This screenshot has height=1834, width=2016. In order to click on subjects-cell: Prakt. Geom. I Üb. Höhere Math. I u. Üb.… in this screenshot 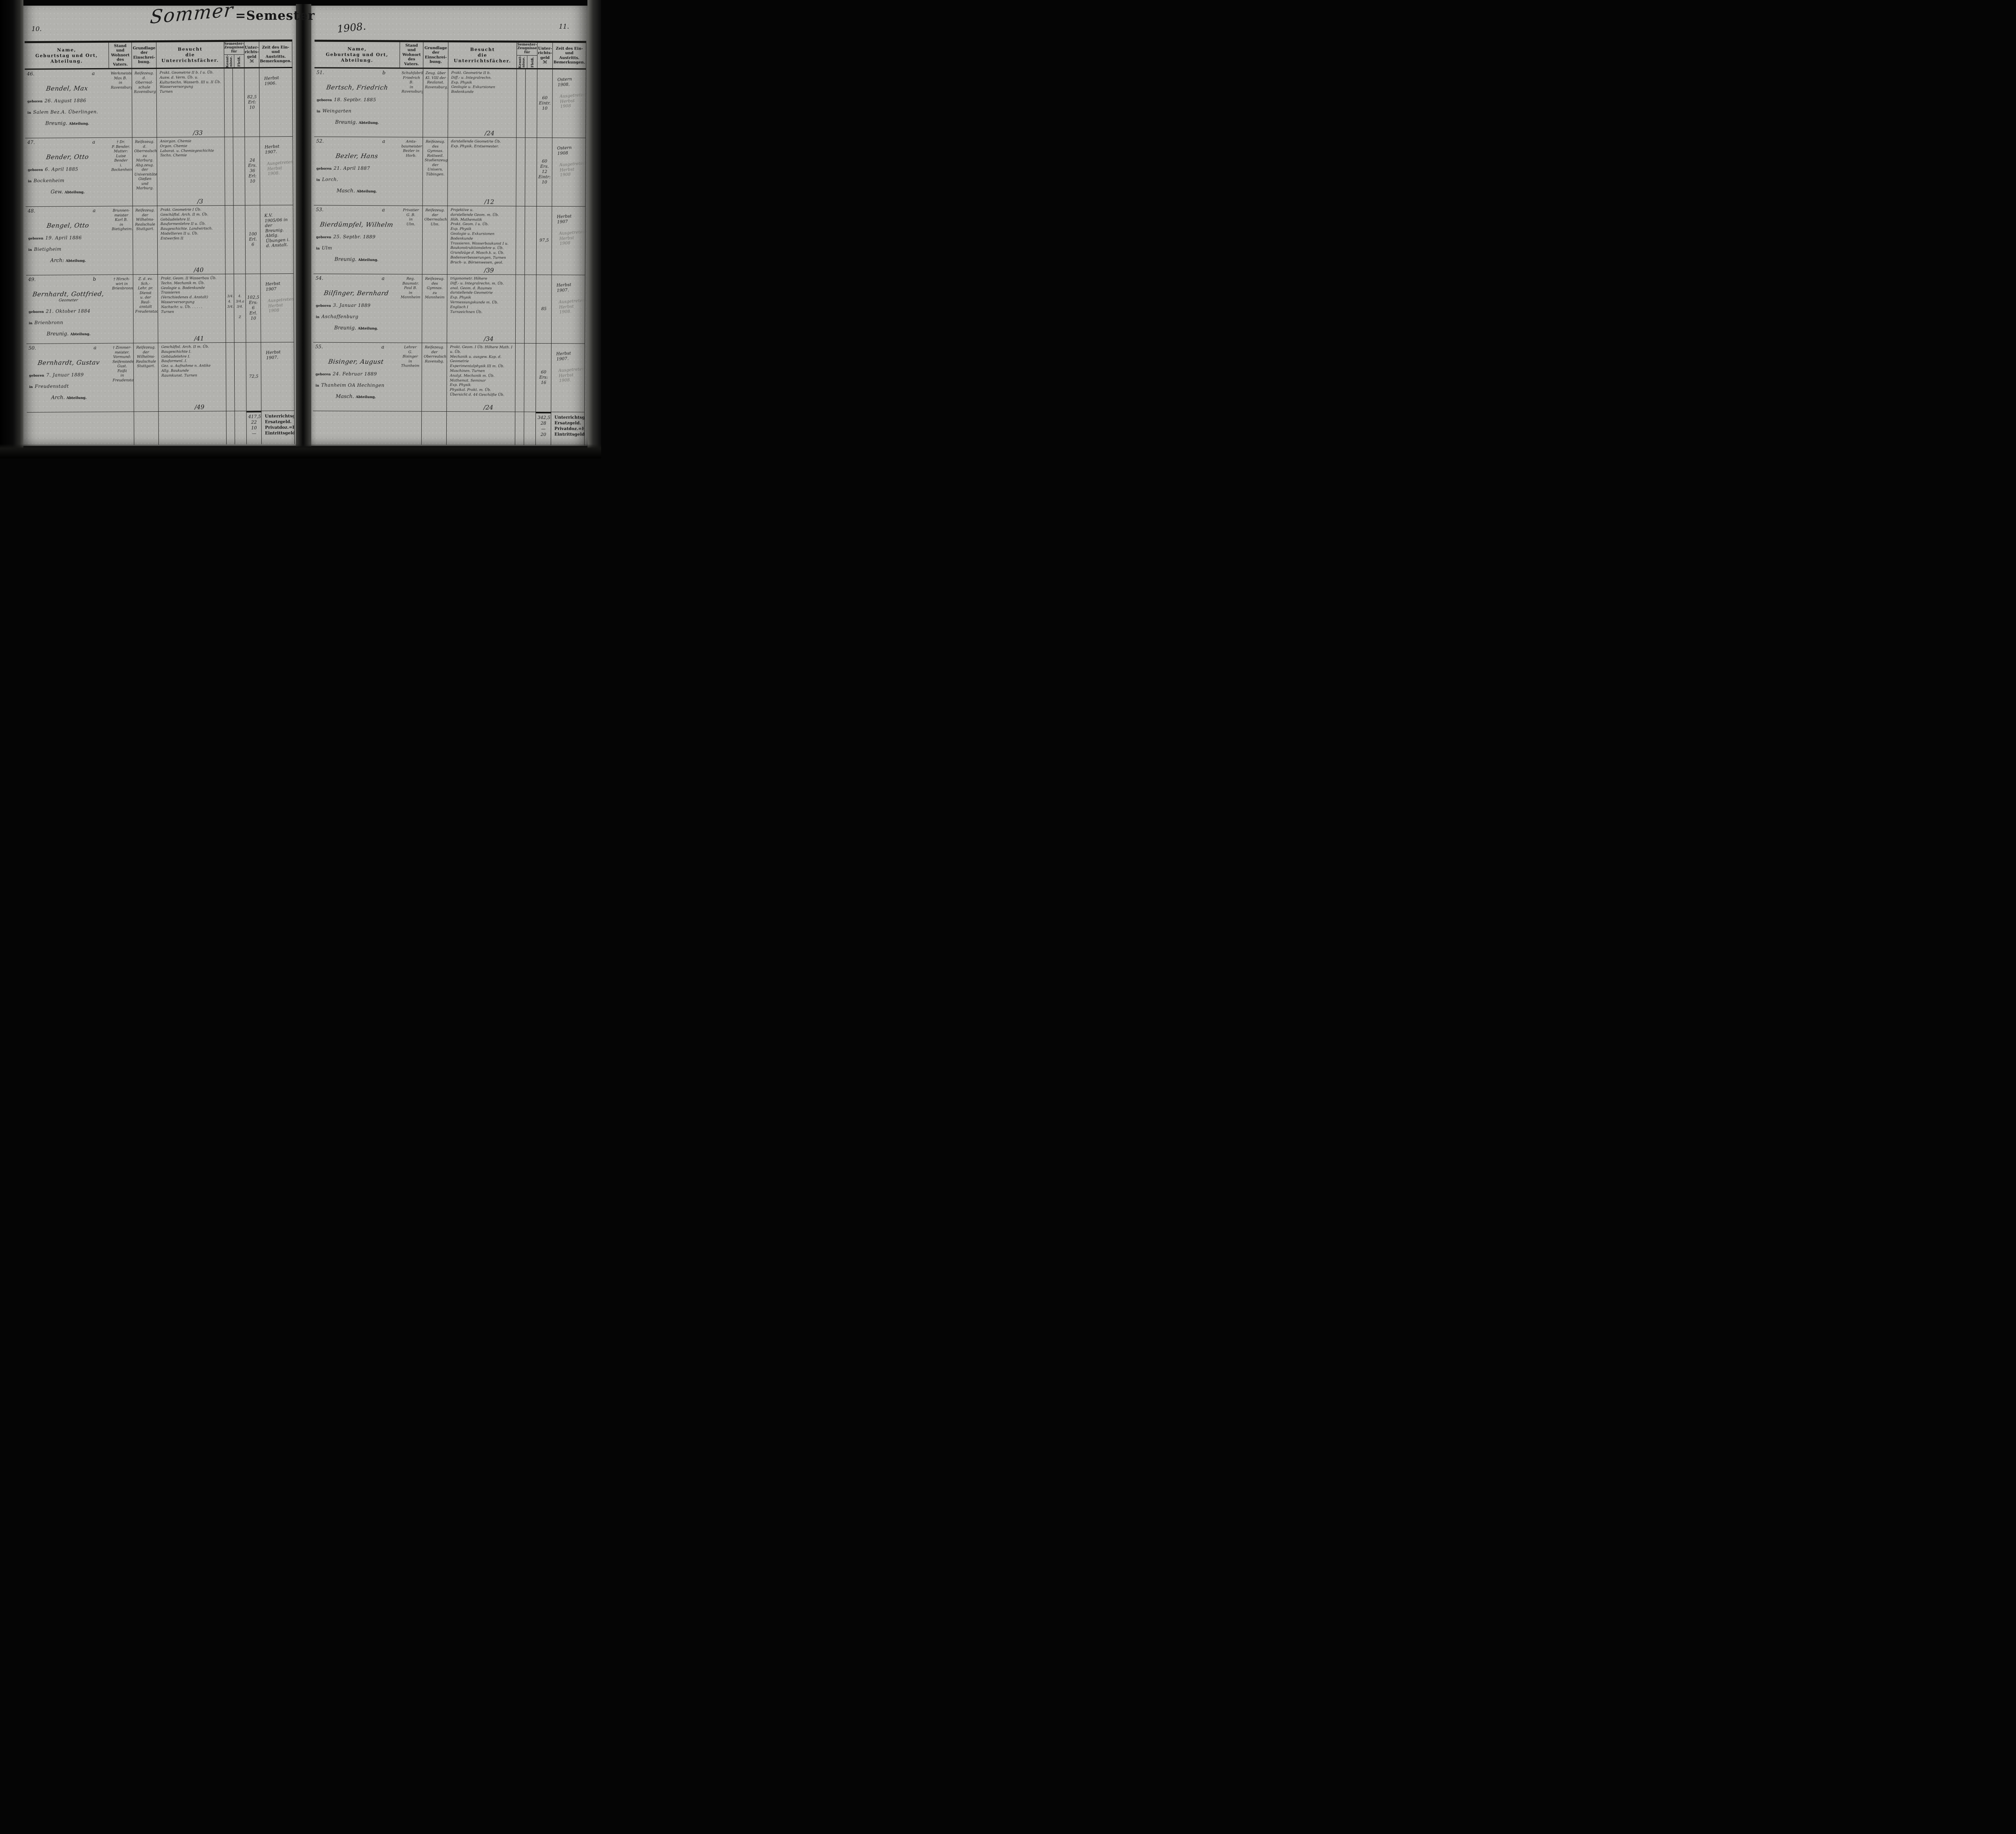, I will do `click(482, 378)`.